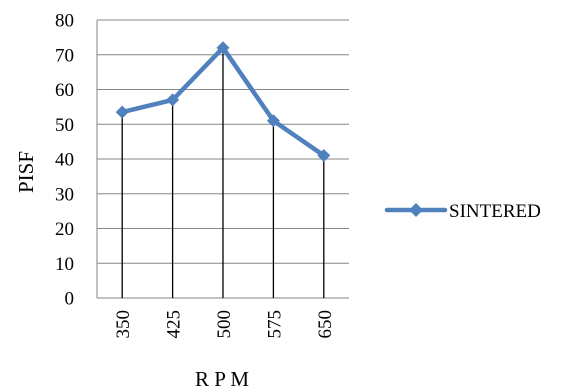 This screenshot has height=392, width=587. I want to click on x-tick-labels: 350 425 500 575 650, so click(224, 324).